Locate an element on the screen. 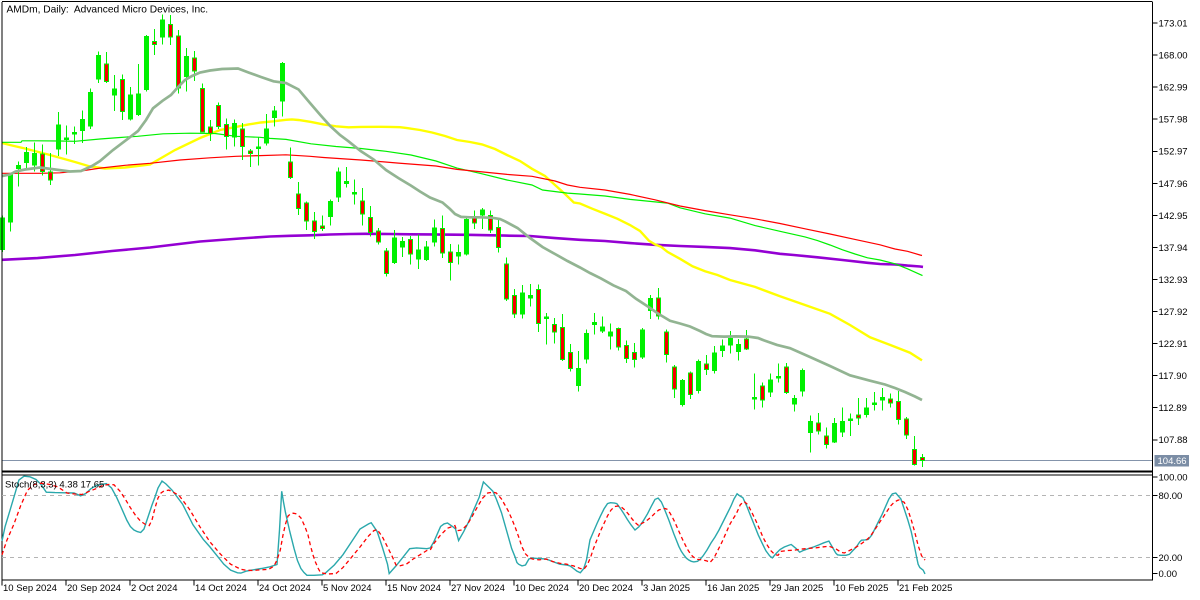 Image resolution: width=1200 pixels, height=600 pixels. svg-text: 0.00 is located at coordinates (1168, 574).